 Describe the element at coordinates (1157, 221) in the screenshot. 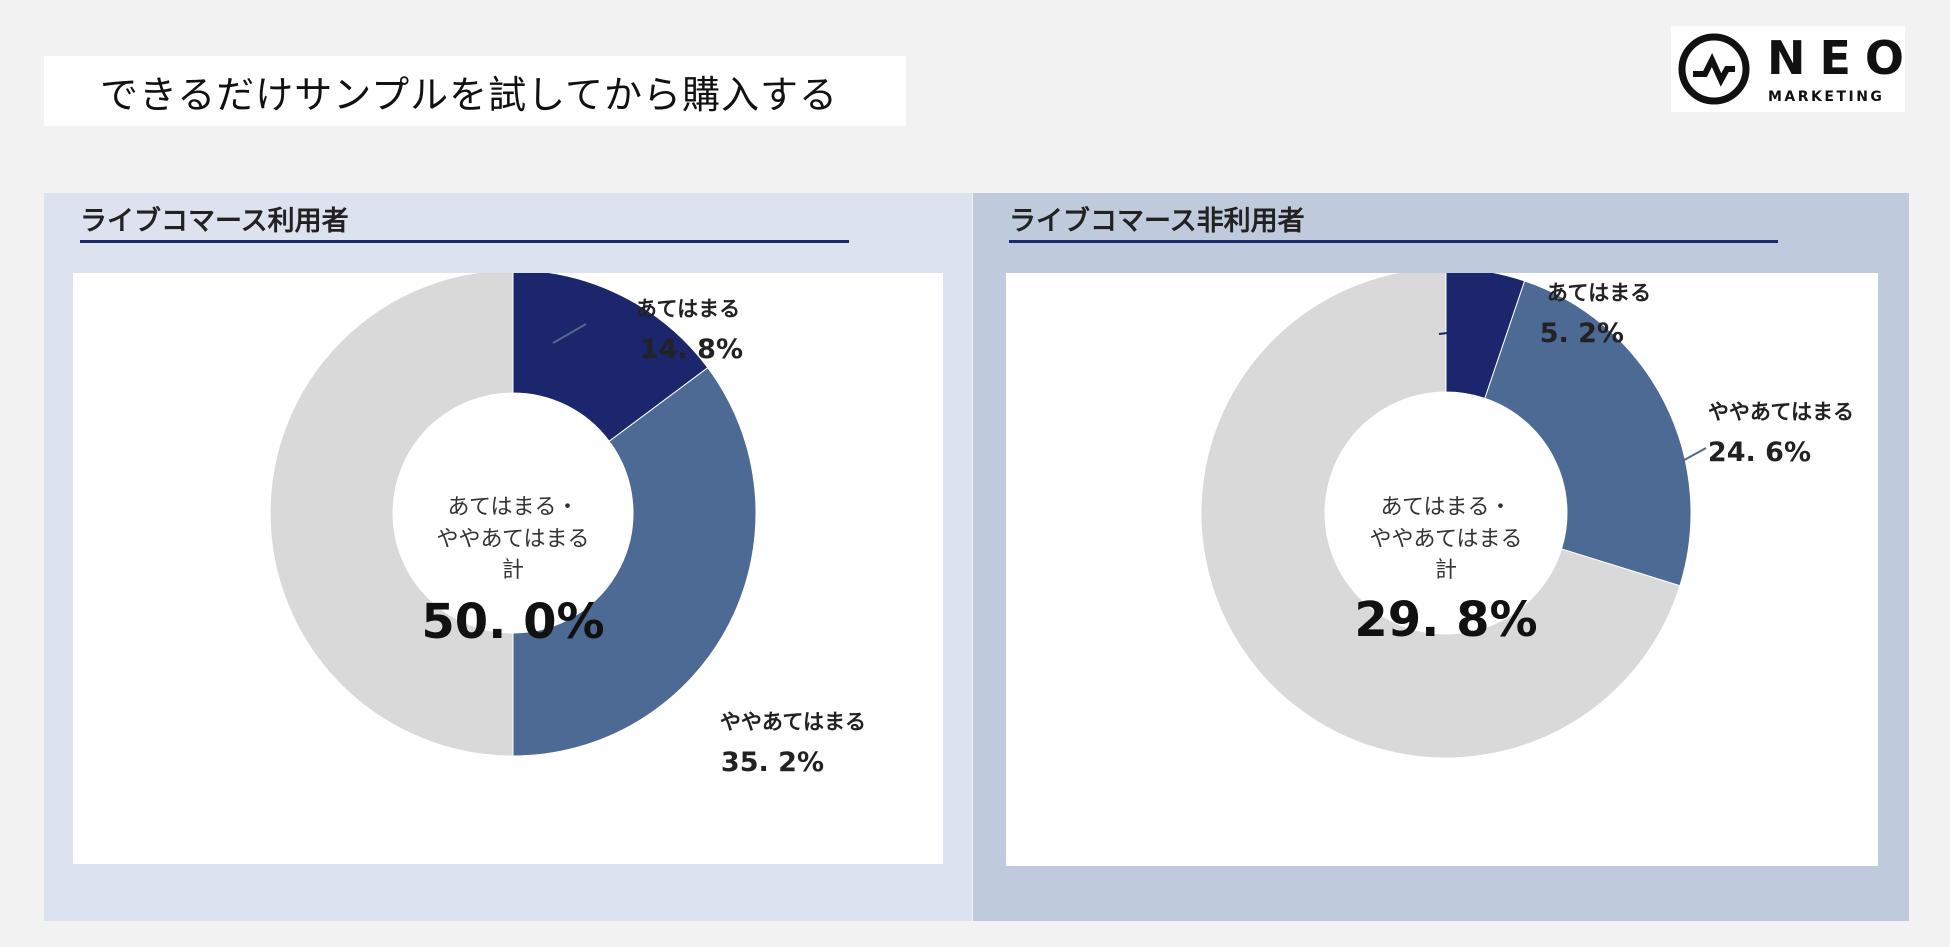

I see `panel-title: ライブコマース非利用者` at that location.